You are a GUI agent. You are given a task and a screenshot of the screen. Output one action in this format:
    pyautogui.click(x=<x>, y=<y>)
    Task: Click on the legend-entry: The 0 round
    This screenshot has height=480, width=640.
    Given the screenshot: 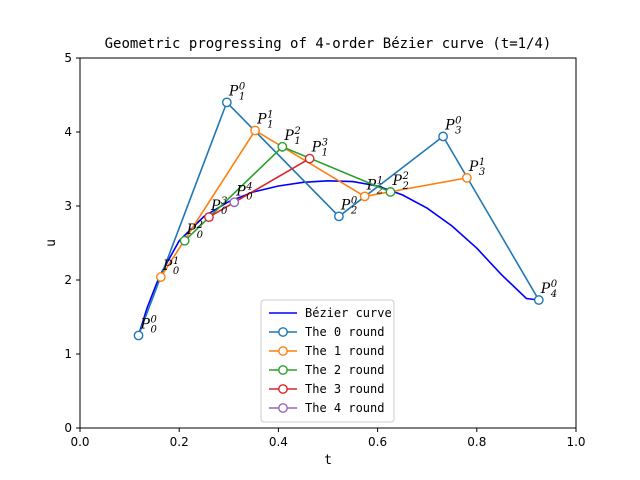 What is the action you would take?
    pyautogui.click(x=326, y=332)
    